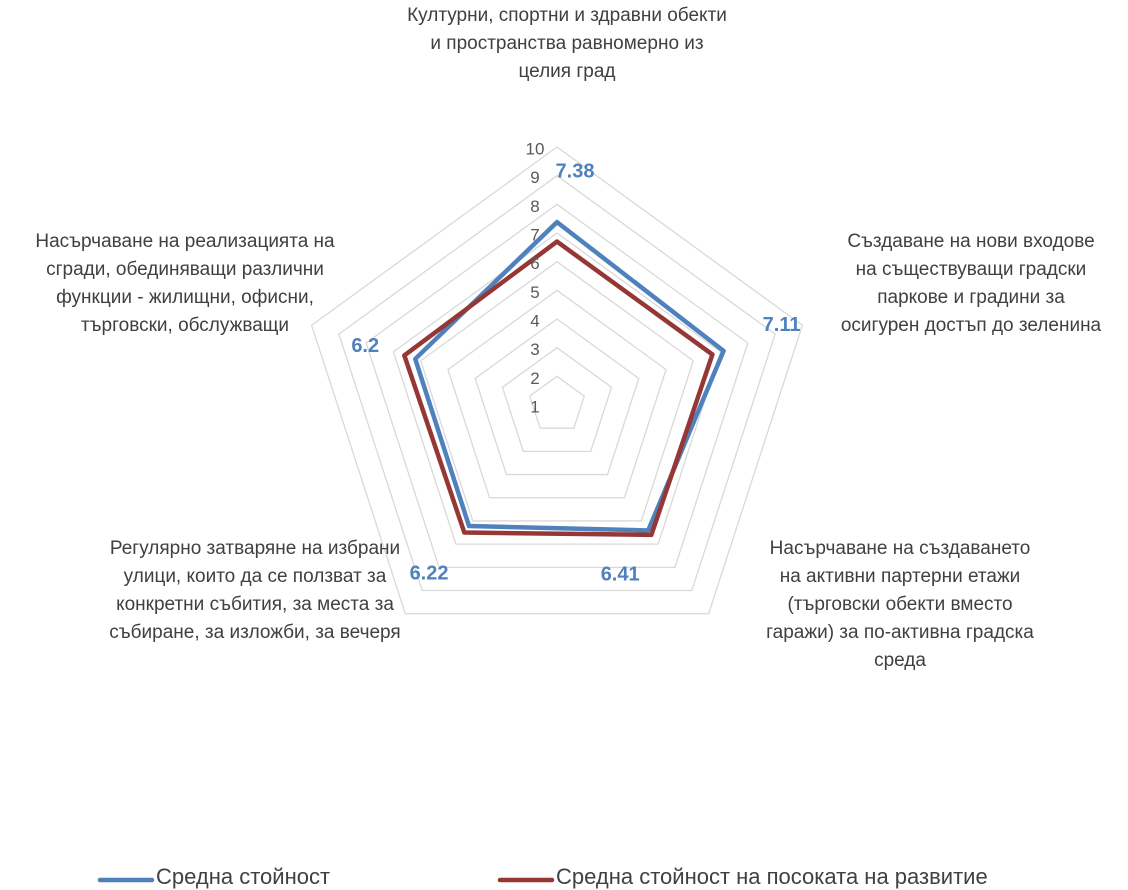 The height and width of the screenshot is (890, 1128). Describe the element at coordinates (534, 406) in the screenshot. I see `axis-tick-label: 1` at that location.